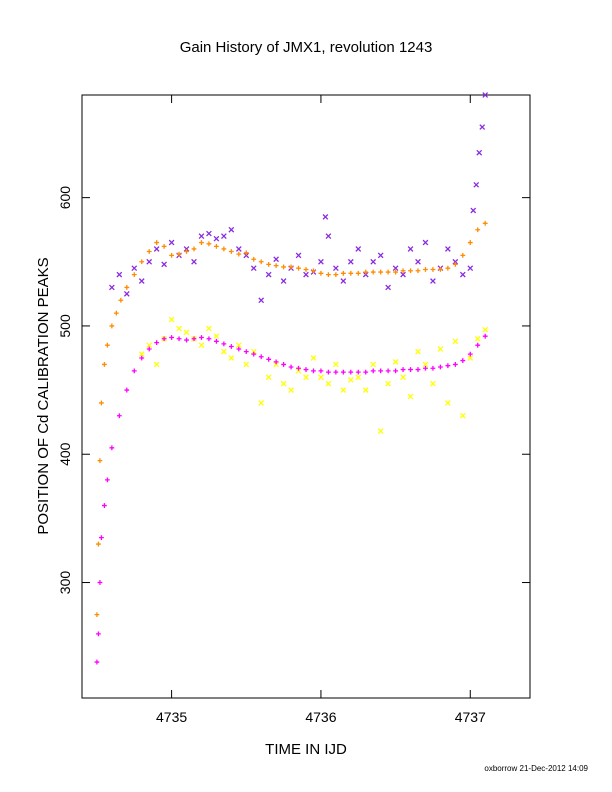 The image size is (612, 792). Describe the element at coordinates (536, 768) in the screenshot. I see `footer-credit: oxborrow 21-Dec-2012 14:09` at that location.